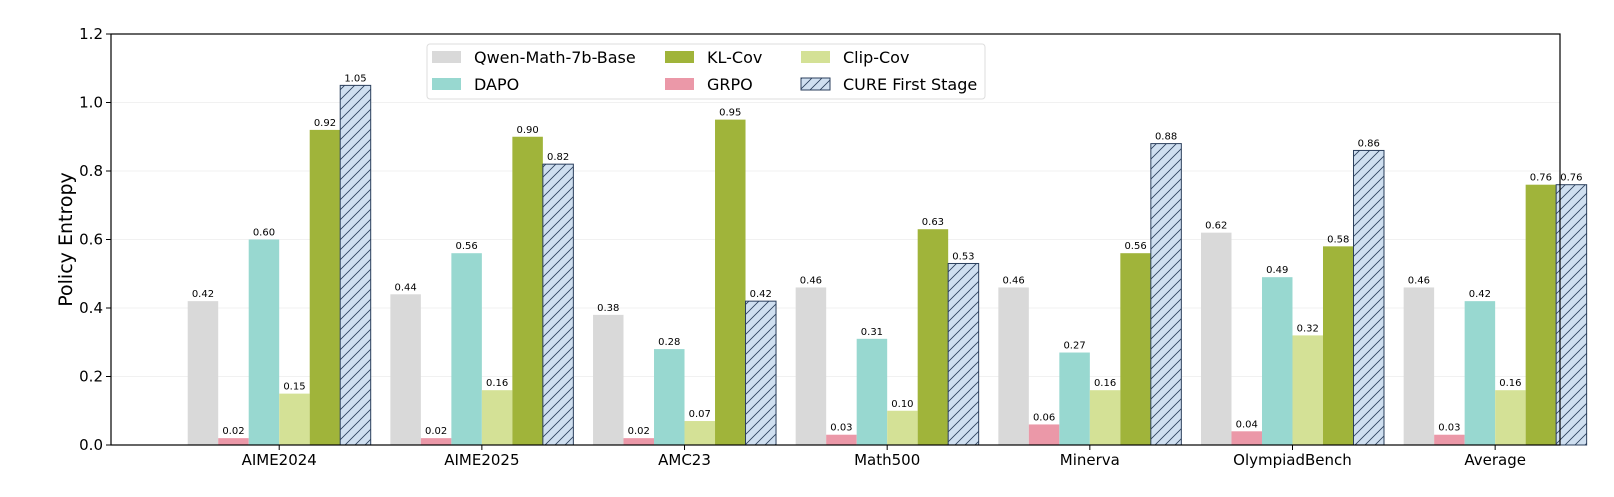 The height and width of the screenshot is (497, 1614). I want to click on y-tick-label: 0.6, so click(91, 240).